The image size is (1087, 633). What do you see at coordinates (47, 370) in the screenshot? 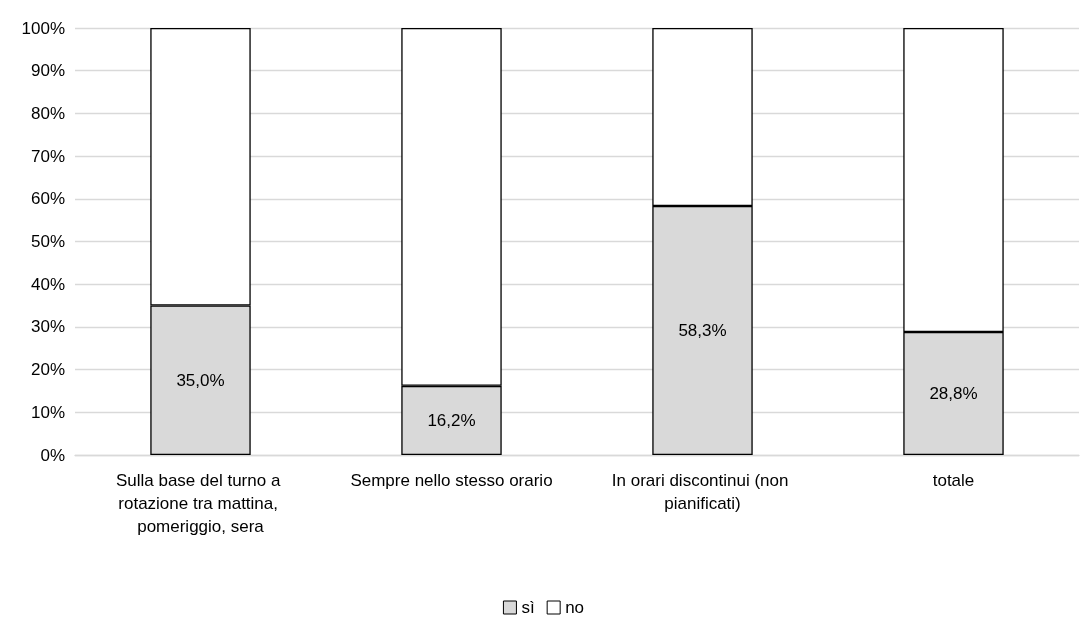
I see `y-tick-label: 20%` at bounding box center [47, 370].